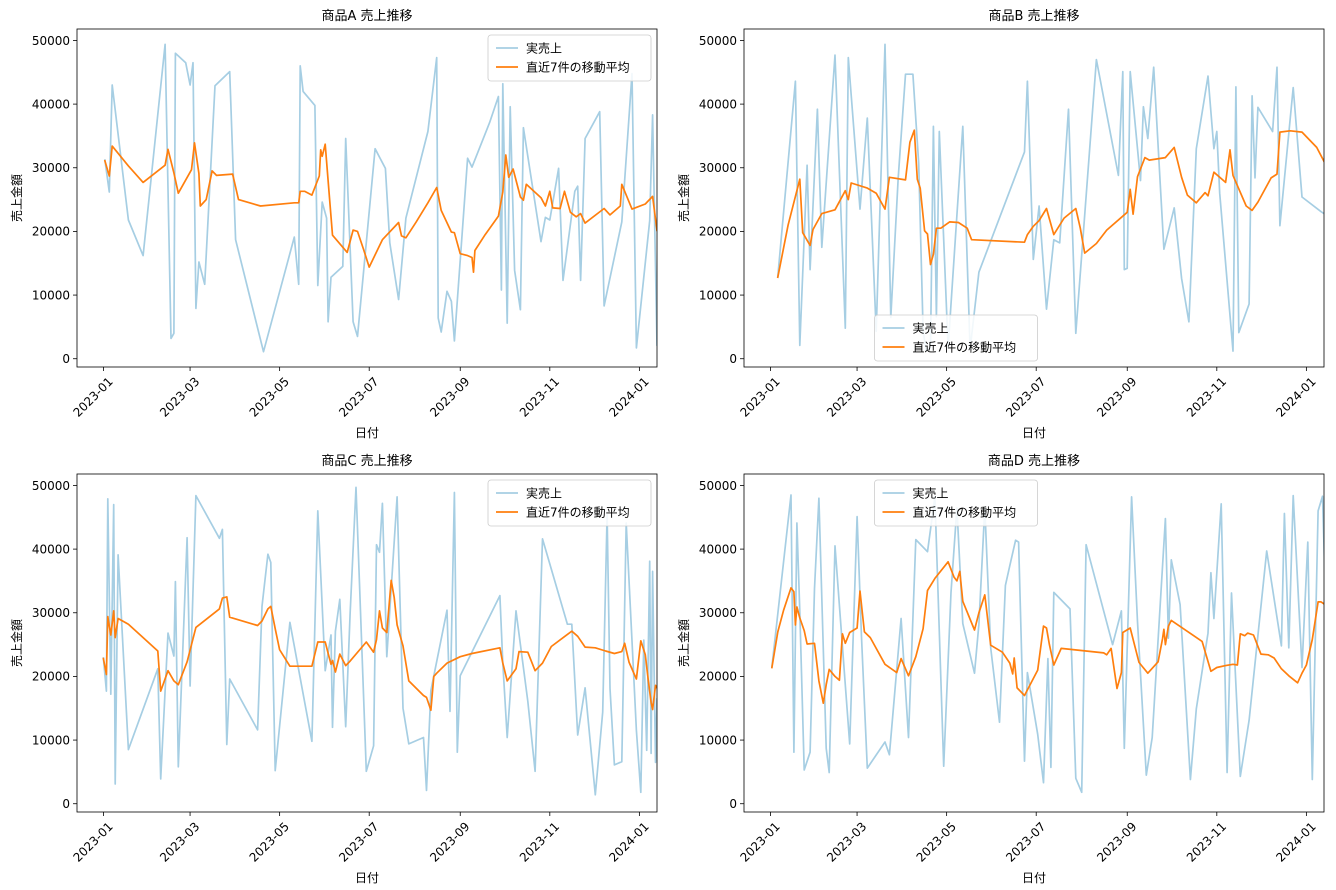 The image size is (1336, 890). Describe the element at coordinates (1033, 16) in the screenshot. I see `chart-title: 商品B 売上推移` at that location.